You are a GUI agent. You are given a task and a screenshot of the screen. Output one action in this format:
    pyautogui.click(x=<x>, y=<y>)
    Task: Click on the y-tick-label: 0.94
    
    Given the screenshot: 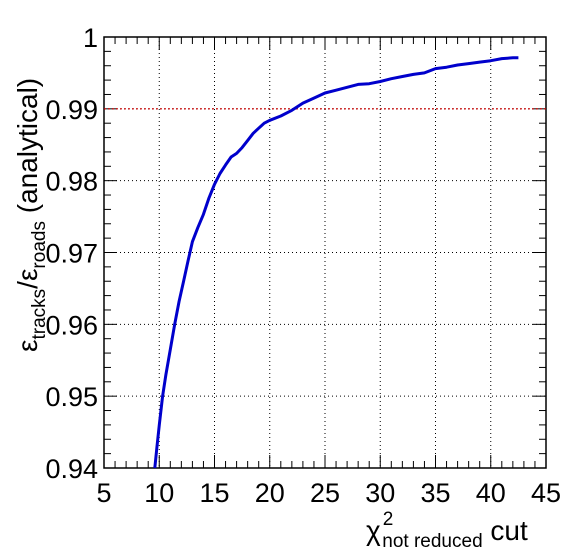 What is the action you would take?
    pyautogui.click(x=71, y=469)
    